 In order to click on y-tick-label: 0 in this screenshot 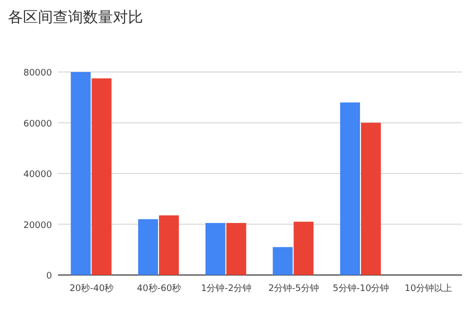, I will do `click(49, 277)`.